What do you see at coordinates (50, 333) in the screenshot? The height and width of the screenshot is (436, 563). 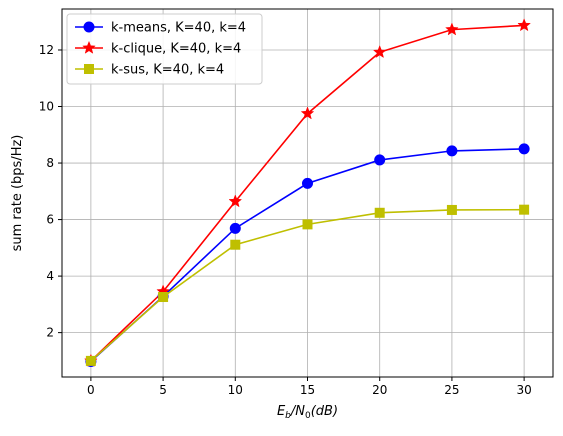 I see `y-tick-label: 2` at bounding box center [50, 333].